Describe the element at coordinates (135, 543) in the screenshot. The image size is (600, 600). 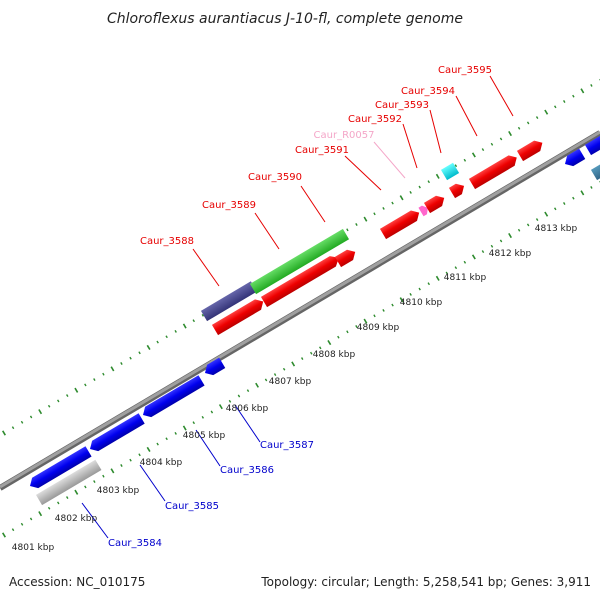
I see `gene-label-caur-3584: Caur_3584` at that location.